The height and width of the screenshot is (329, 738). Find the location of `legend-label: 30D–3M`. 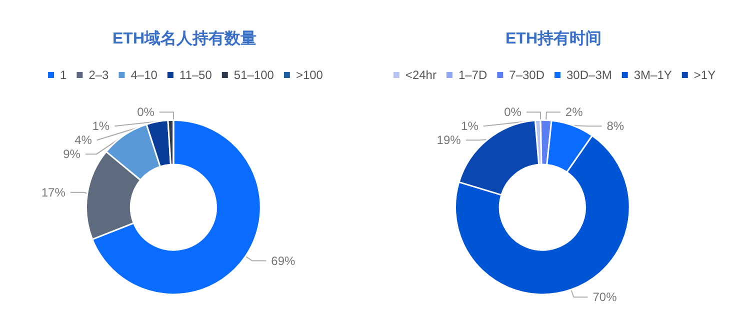

legend-label: 30D–3M is located at coordinates (589, 75).